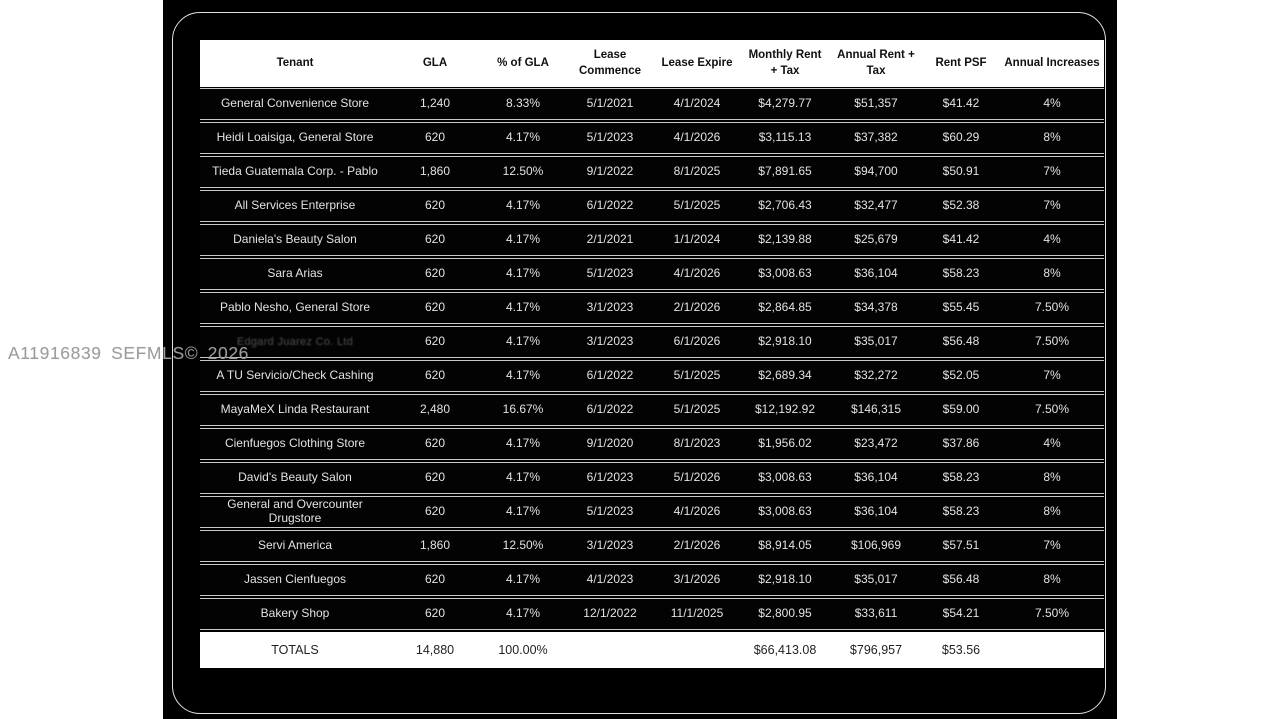  Describe the element at coordinates (697, 545) in the screenshot. I see `cell-expire: 2/1/2026` at that location.